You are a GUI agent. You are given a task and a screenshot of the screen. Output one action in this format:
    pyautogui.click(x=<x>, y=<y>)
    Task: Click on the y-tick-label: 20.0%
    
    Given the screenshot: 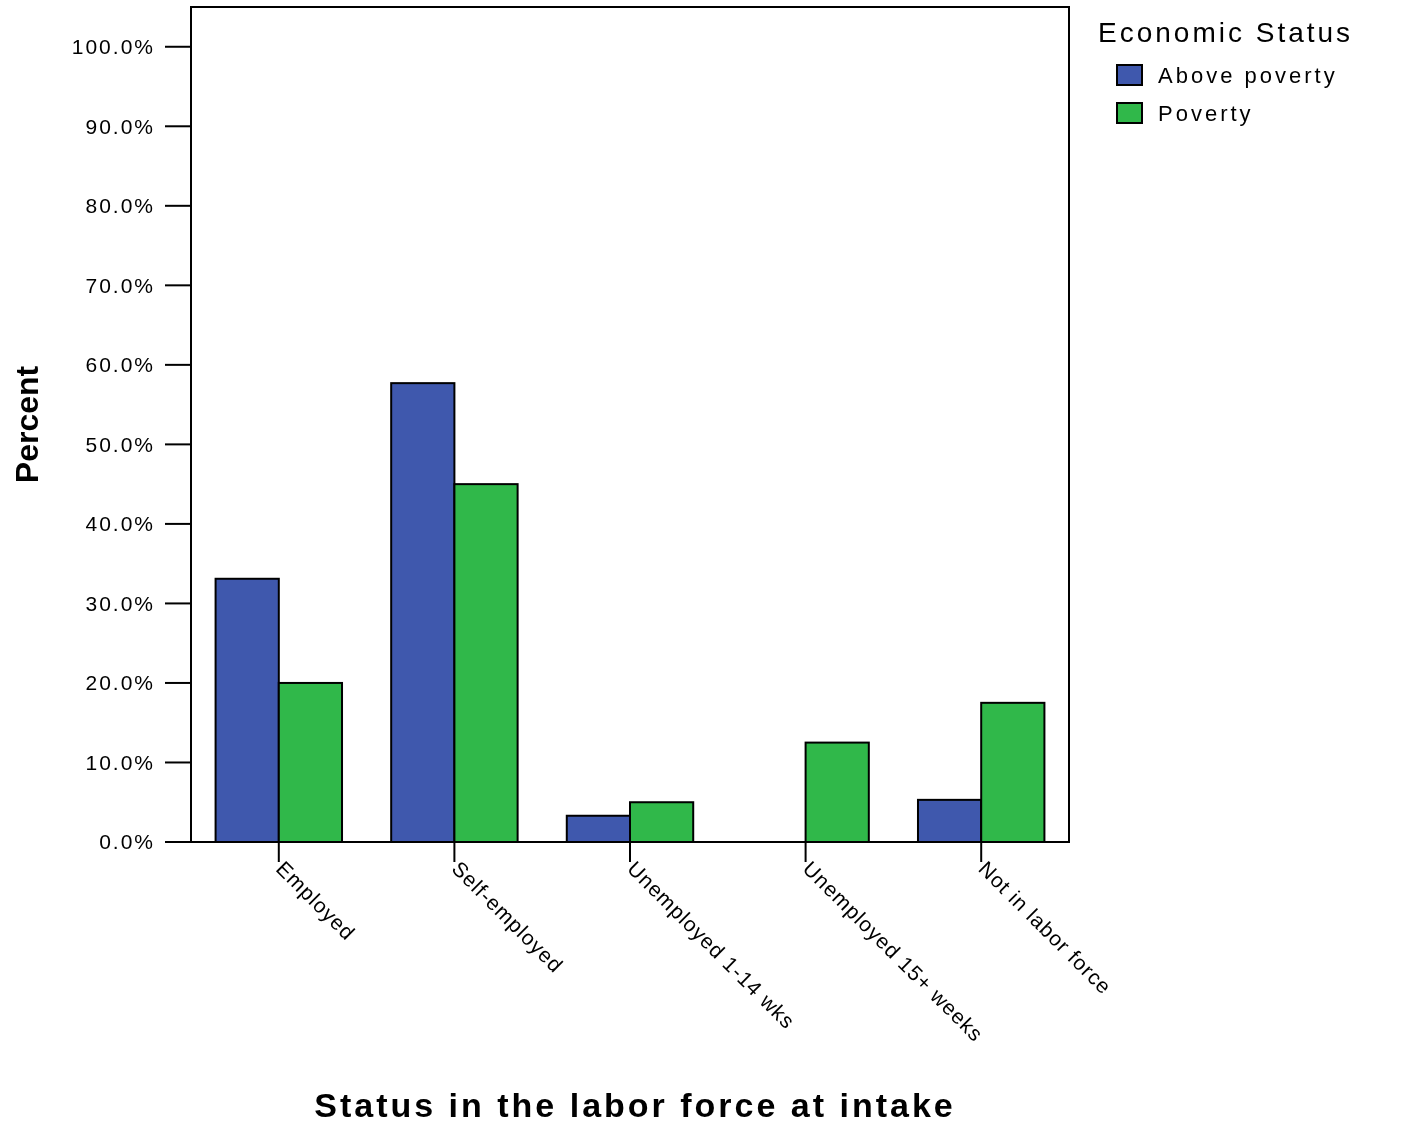 What is the action you would take?
    pyautogui.click(x=120, y=683)
    